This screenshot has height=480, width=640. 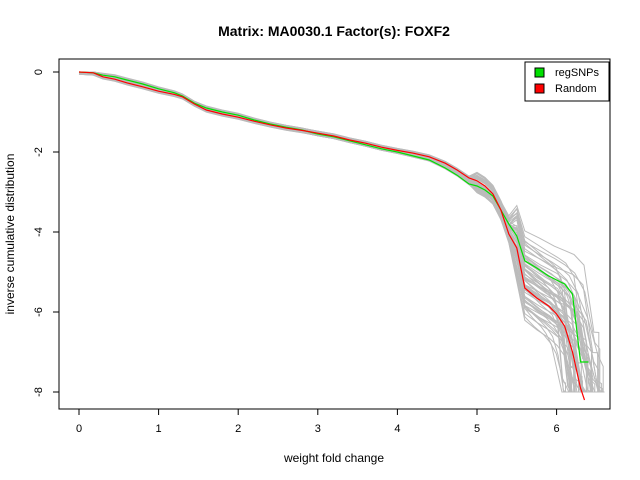 I want to click on legend: regSNPs Random, so click(x=567, y=81).